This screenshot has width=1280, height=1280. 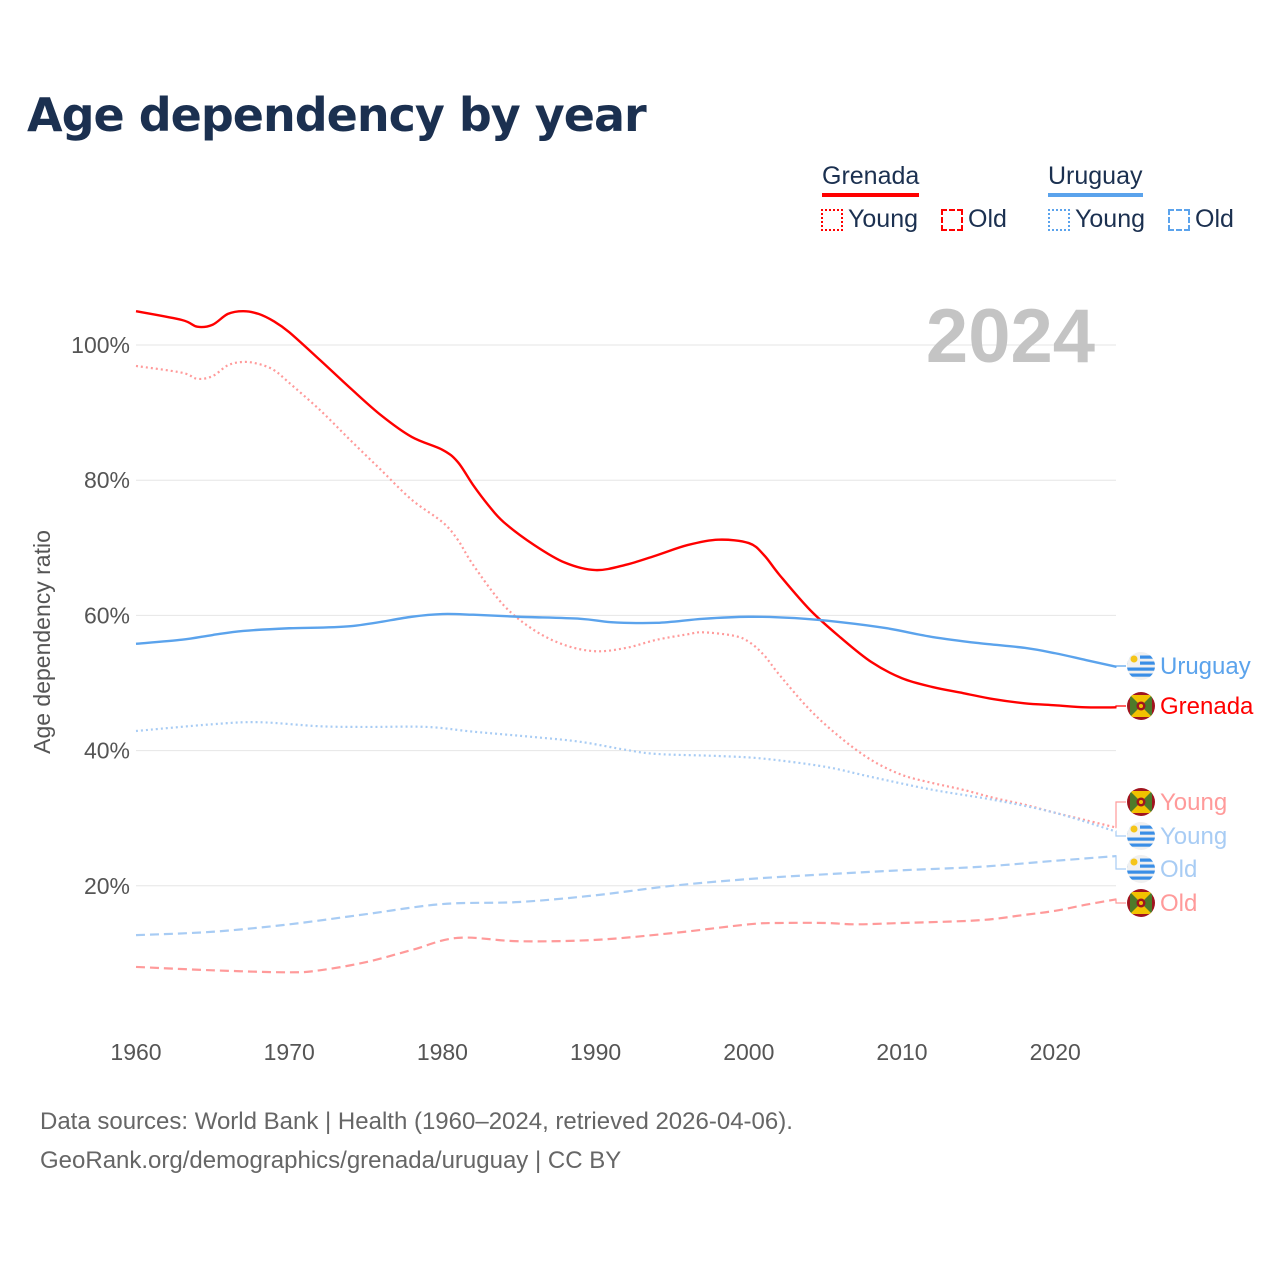 I want to click on legend-uruguay-young: Young, so click(x=1096, y=219).